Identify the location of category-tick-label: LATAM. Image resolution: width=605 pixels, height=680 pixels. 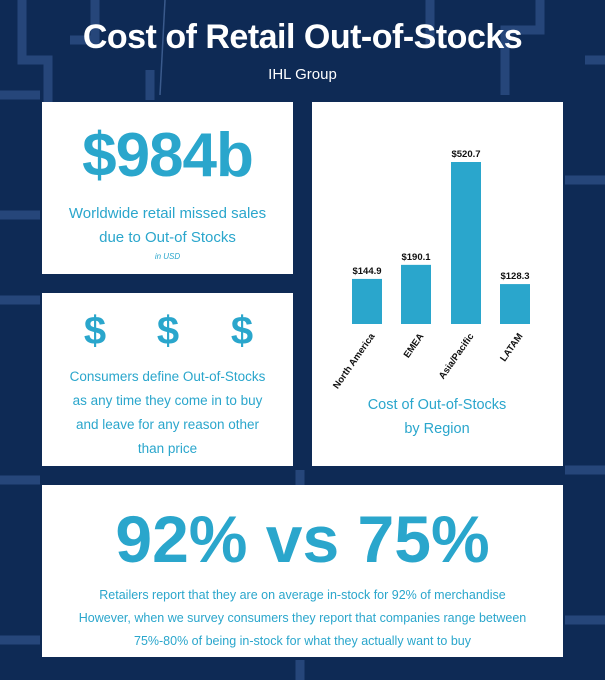
(511, 347).